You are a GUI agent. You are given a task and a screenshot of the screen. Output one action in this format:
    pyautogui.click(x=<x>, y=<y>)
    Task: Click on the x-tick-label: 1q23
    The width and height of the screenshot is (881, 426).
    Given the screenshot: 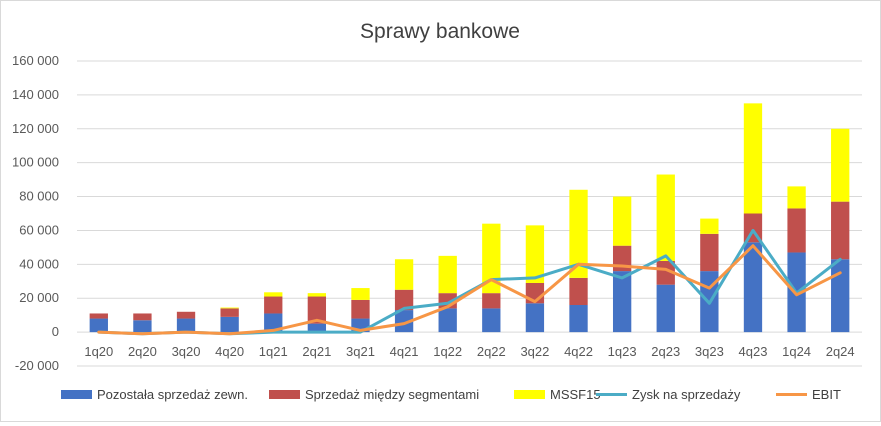 What is the action you would take?
    pyautogui.click(x=622, y=351)
    